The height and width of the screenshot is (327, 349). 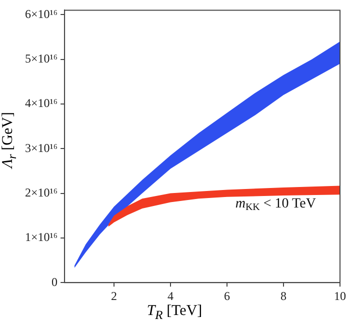 I want to click on x-tick-label: 10, so click(x=340, y=295).